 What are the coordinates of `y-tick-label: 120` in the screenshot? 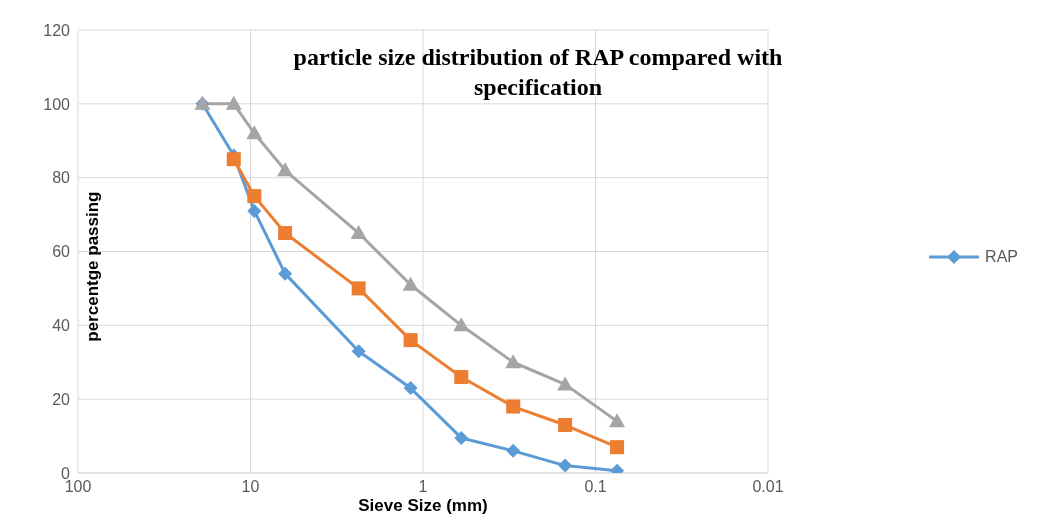 It's located at (57, 30).